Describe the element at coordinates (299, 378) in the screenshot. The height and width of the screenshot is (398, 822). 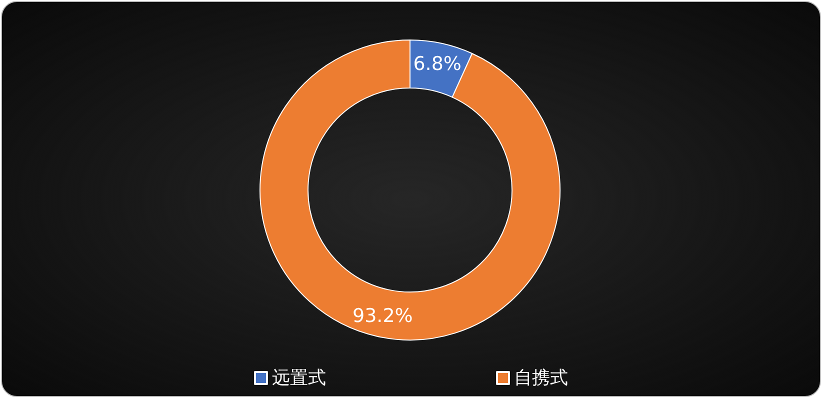
I see `legend-label: 远置式` at that location.